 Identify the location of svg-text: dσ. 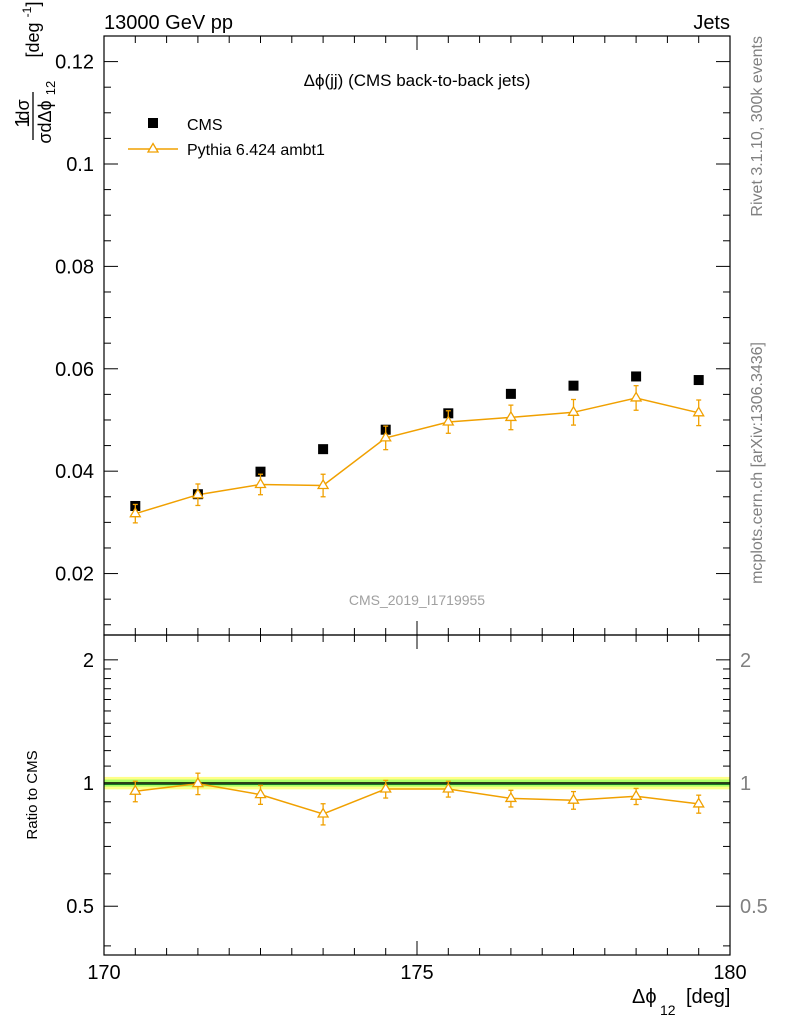
(23, 109).